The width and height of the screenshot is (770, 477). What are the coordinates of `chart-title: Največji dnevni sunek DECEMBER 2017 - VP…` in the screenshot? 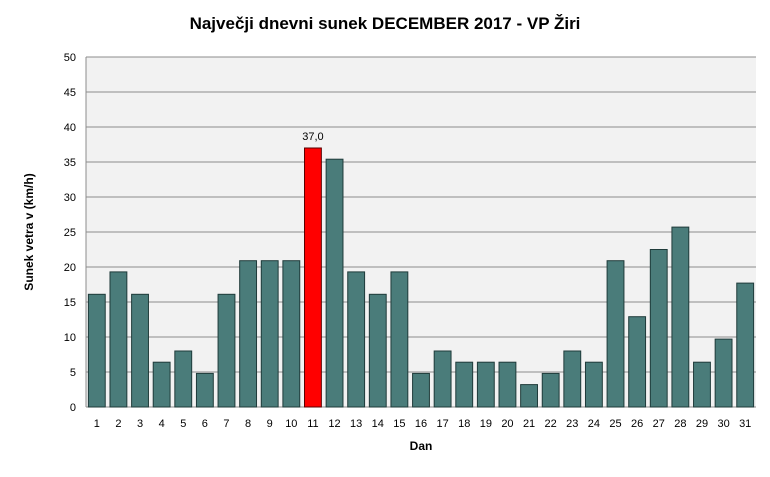 It's located at (385, 23).